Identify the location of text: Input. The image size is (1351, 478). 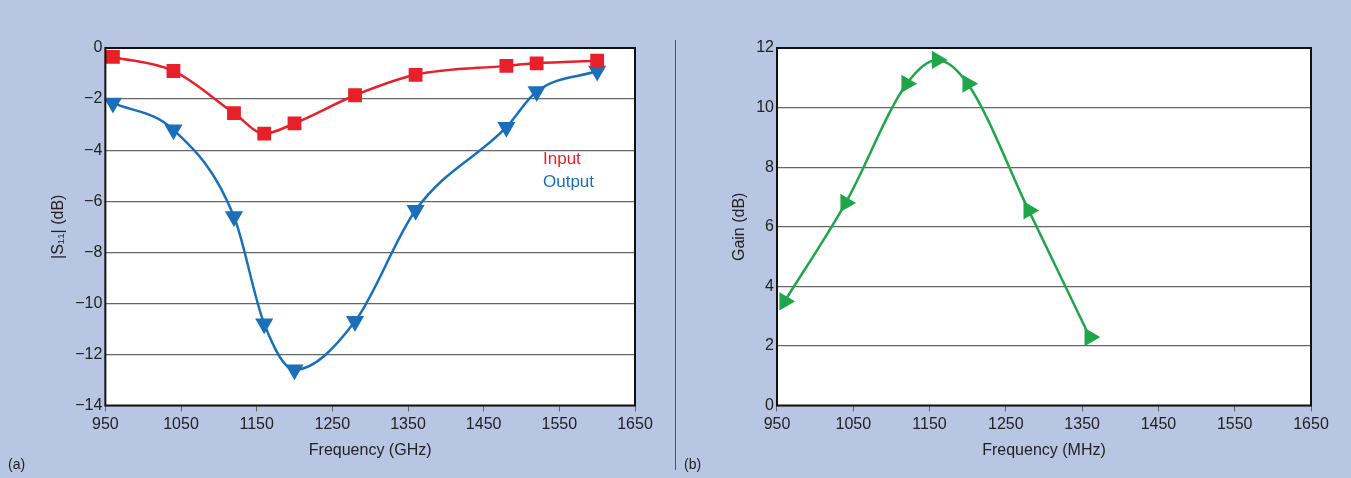
(562, 158).